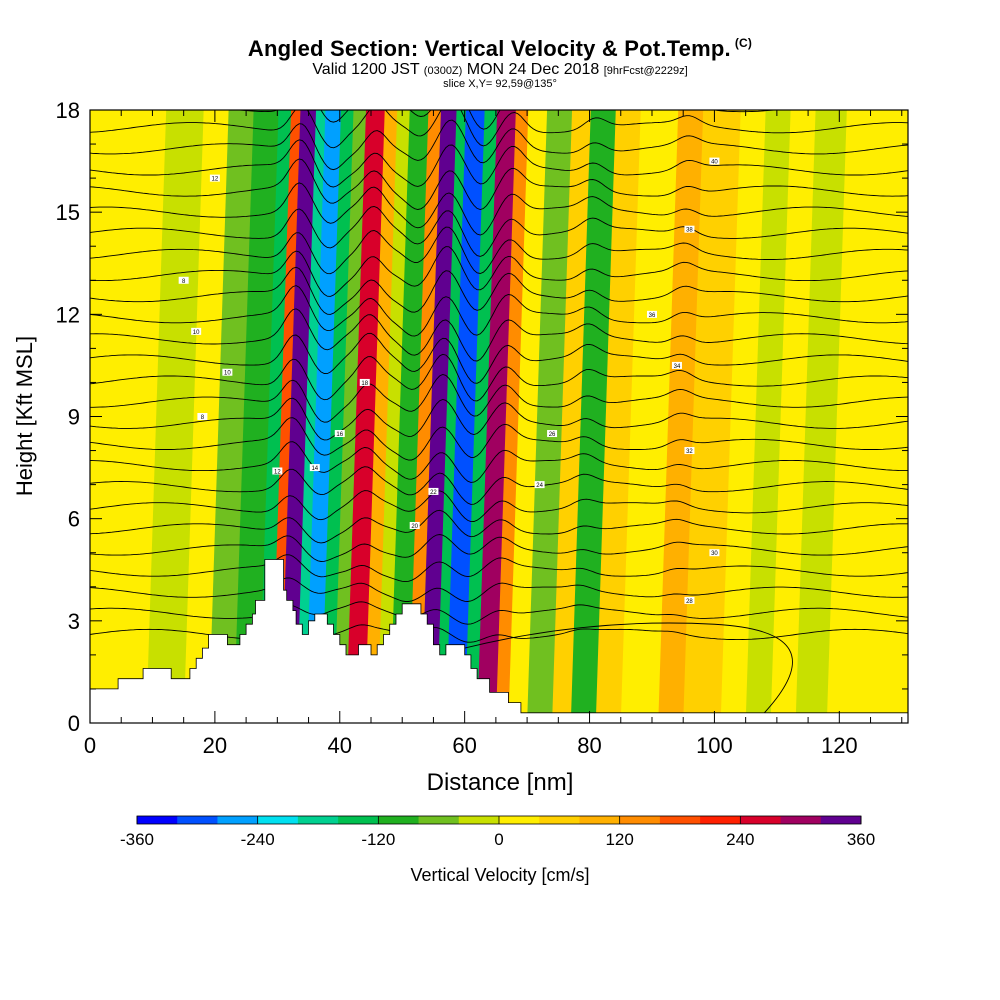  I want to click on contour-label: 18, so click(364, 382).